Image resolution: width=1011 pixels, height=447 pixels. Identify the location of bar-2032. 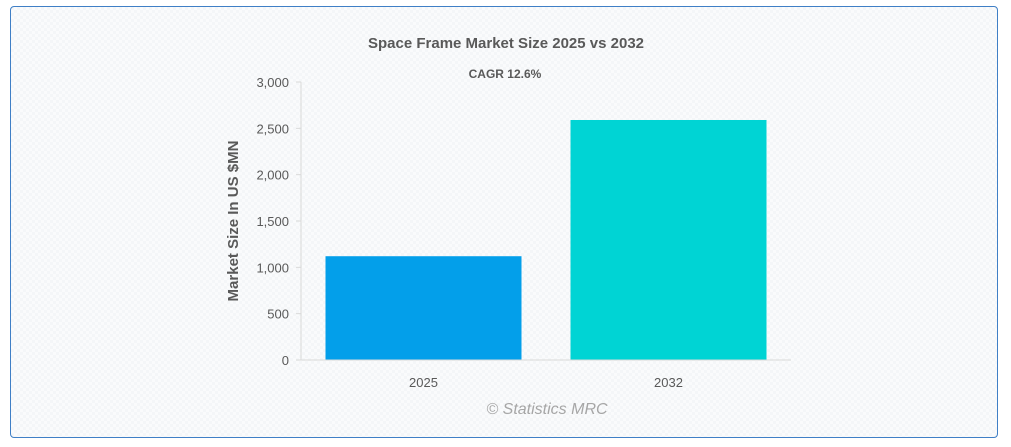
(668, 239).